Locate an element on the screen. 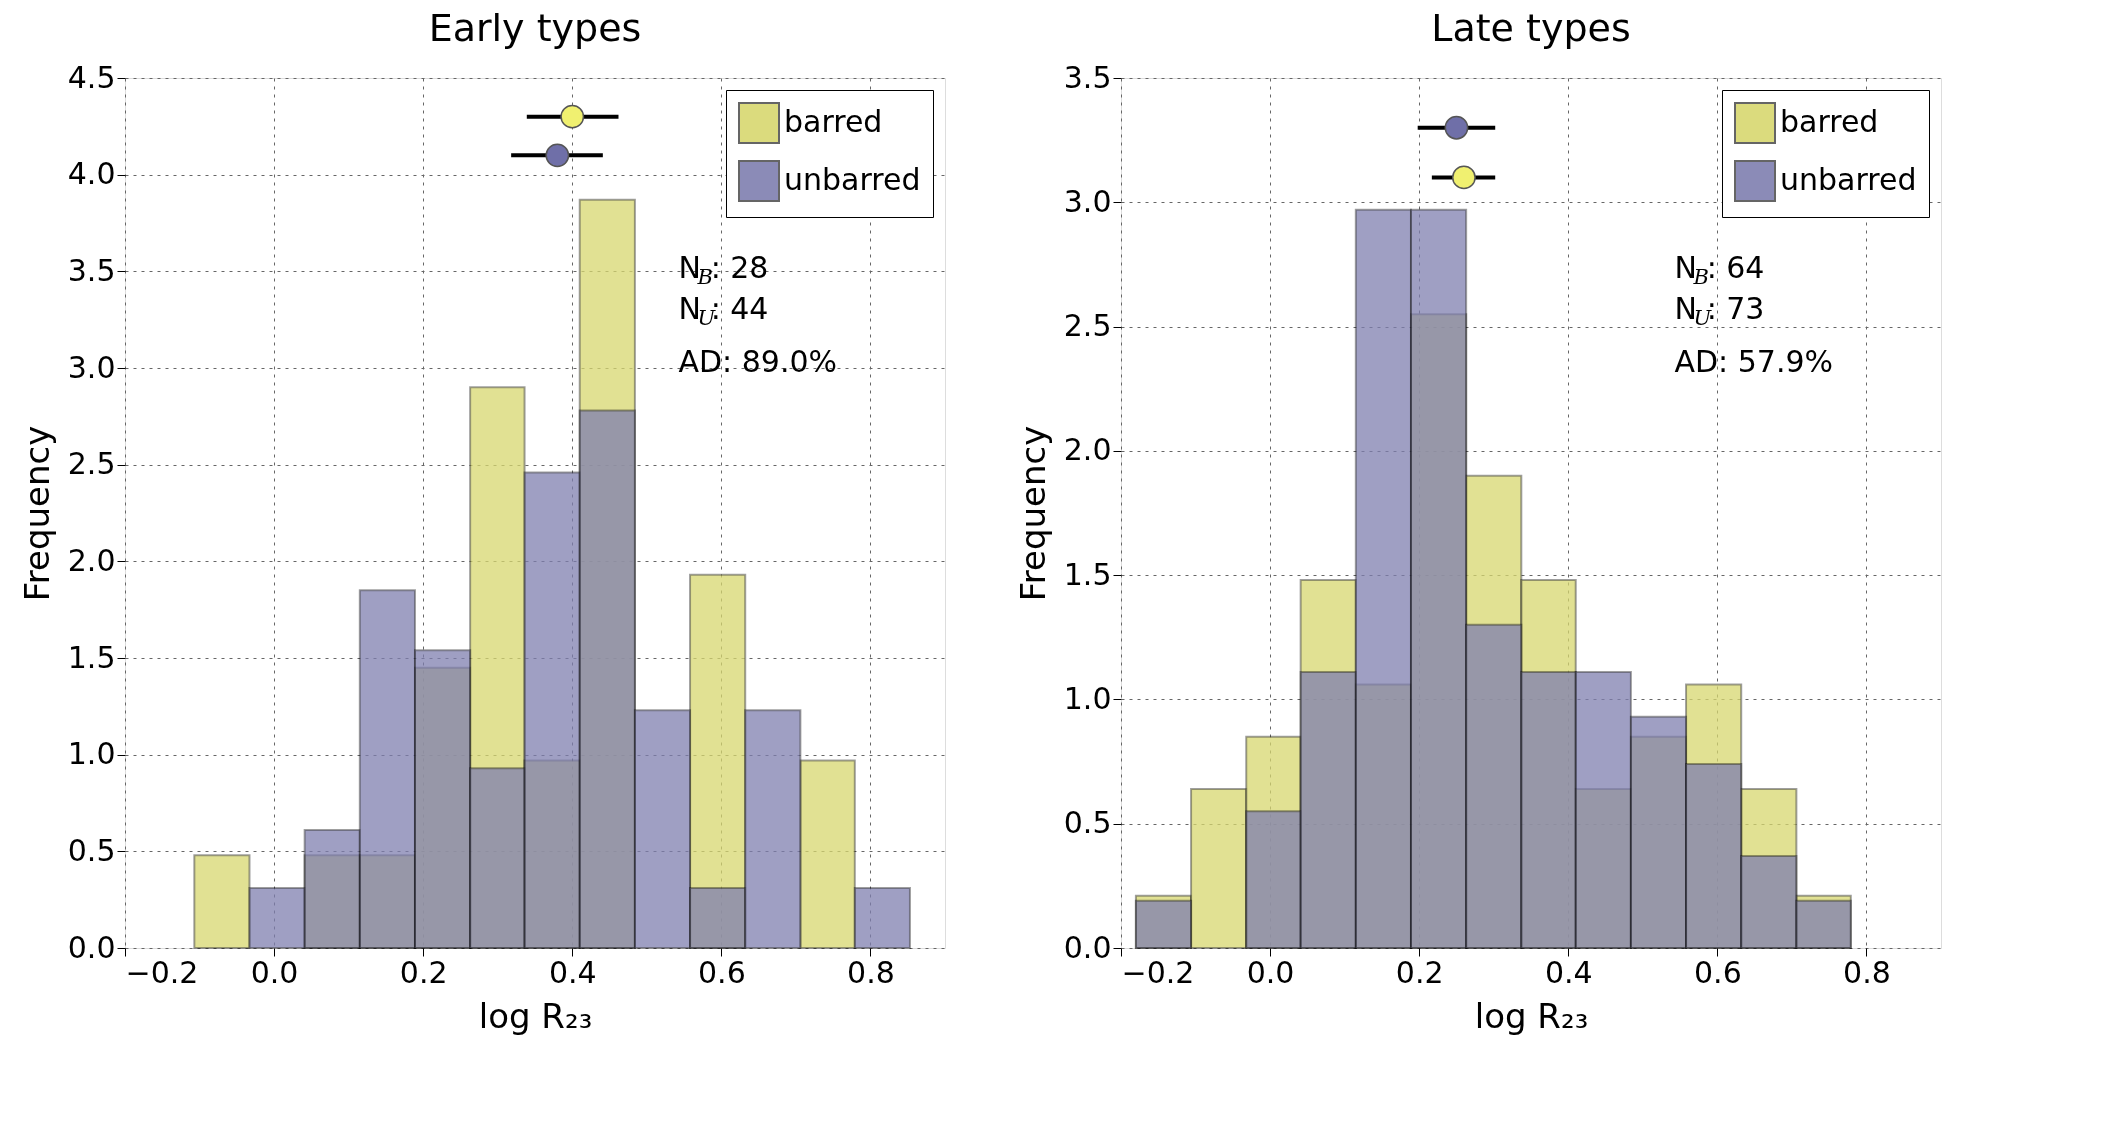 The image size is (2116, 1139). annotation: AD: 57.9% is located at coordinates (1754, 361).